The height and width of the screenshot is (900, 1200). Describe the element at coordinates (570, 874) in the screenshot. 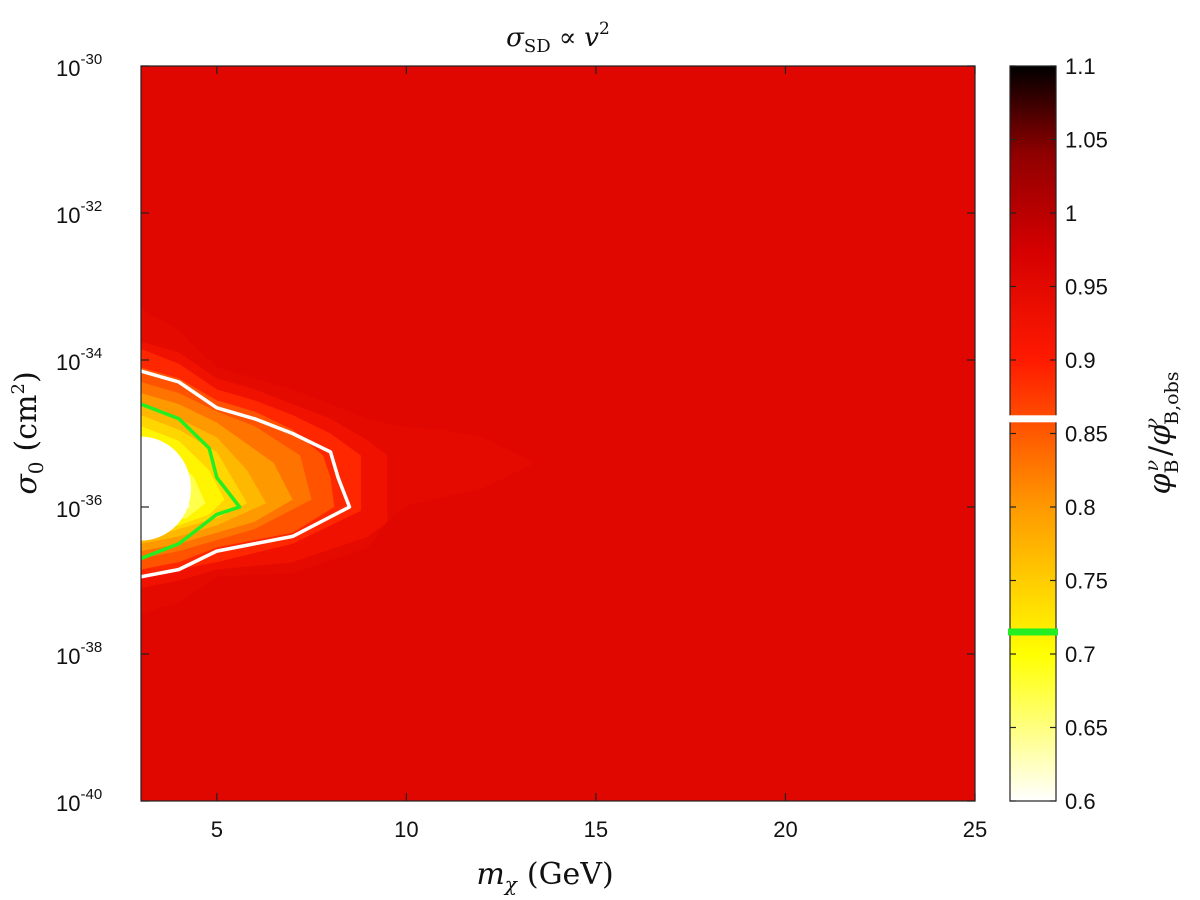

I see `x-label-unit: (GeV)` at that location.